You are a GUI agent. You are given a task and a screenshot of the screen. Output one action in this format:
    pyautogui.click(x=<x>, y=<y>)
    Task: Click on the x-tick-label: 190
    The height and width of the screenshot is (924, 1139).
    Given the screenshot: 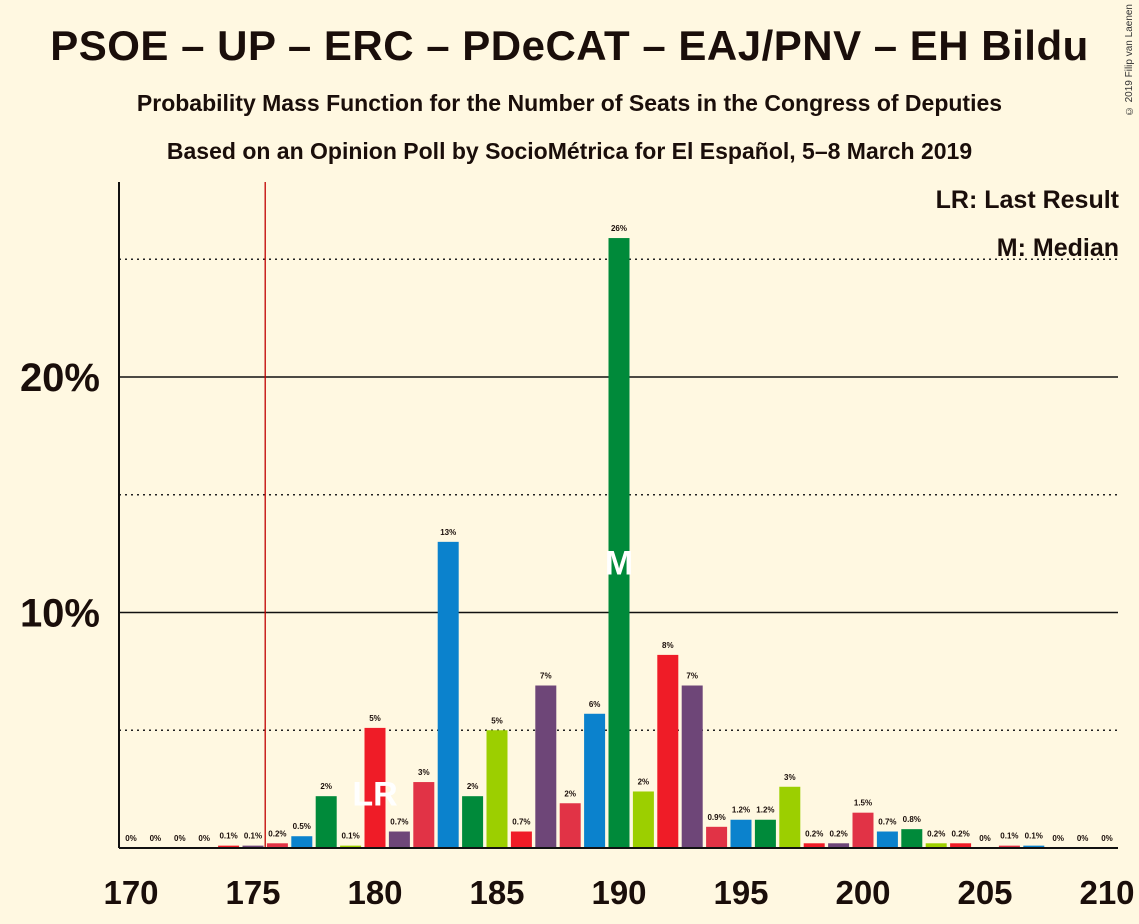 What is the action you would take?
    pyautogui.click(x=618, y=892)
    